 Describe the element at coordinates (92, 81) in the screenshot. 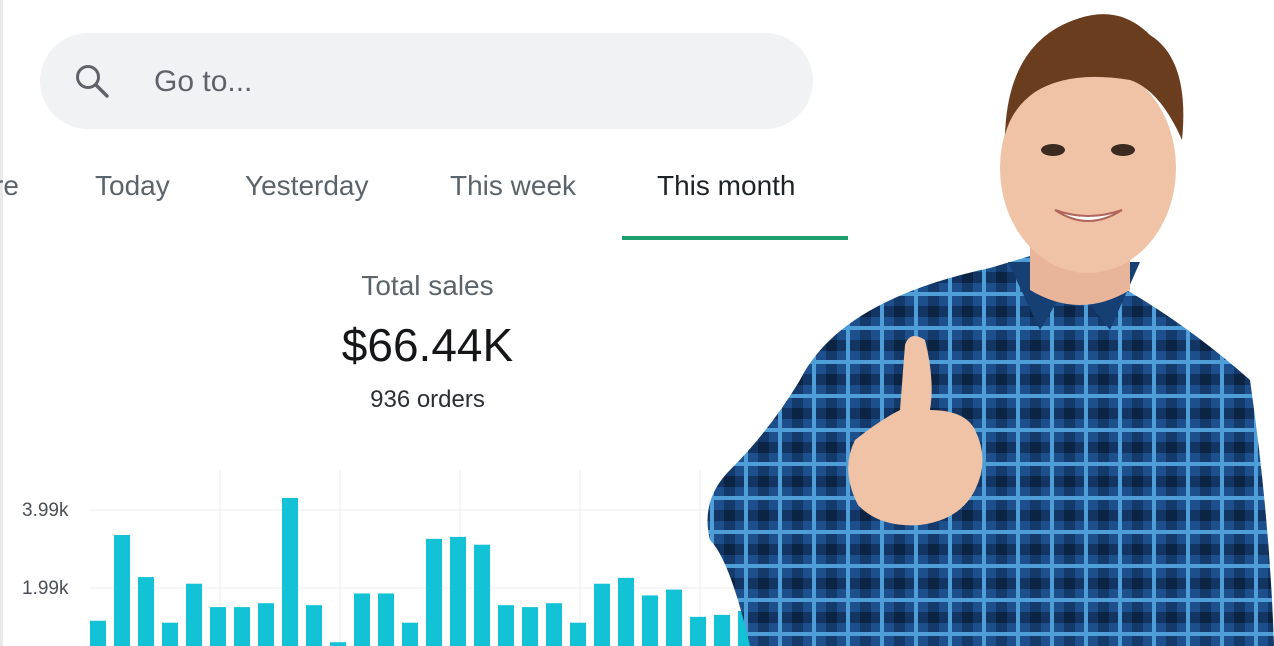

I see `search-icon` at that location.